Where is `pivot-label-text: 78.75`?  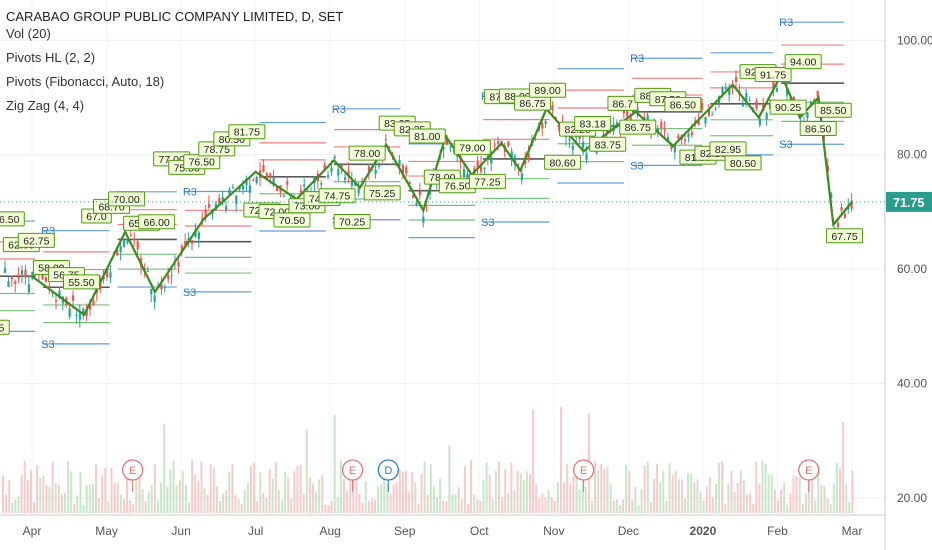
pivot-label-text: 78.75 is located at coordinates (217, 150).